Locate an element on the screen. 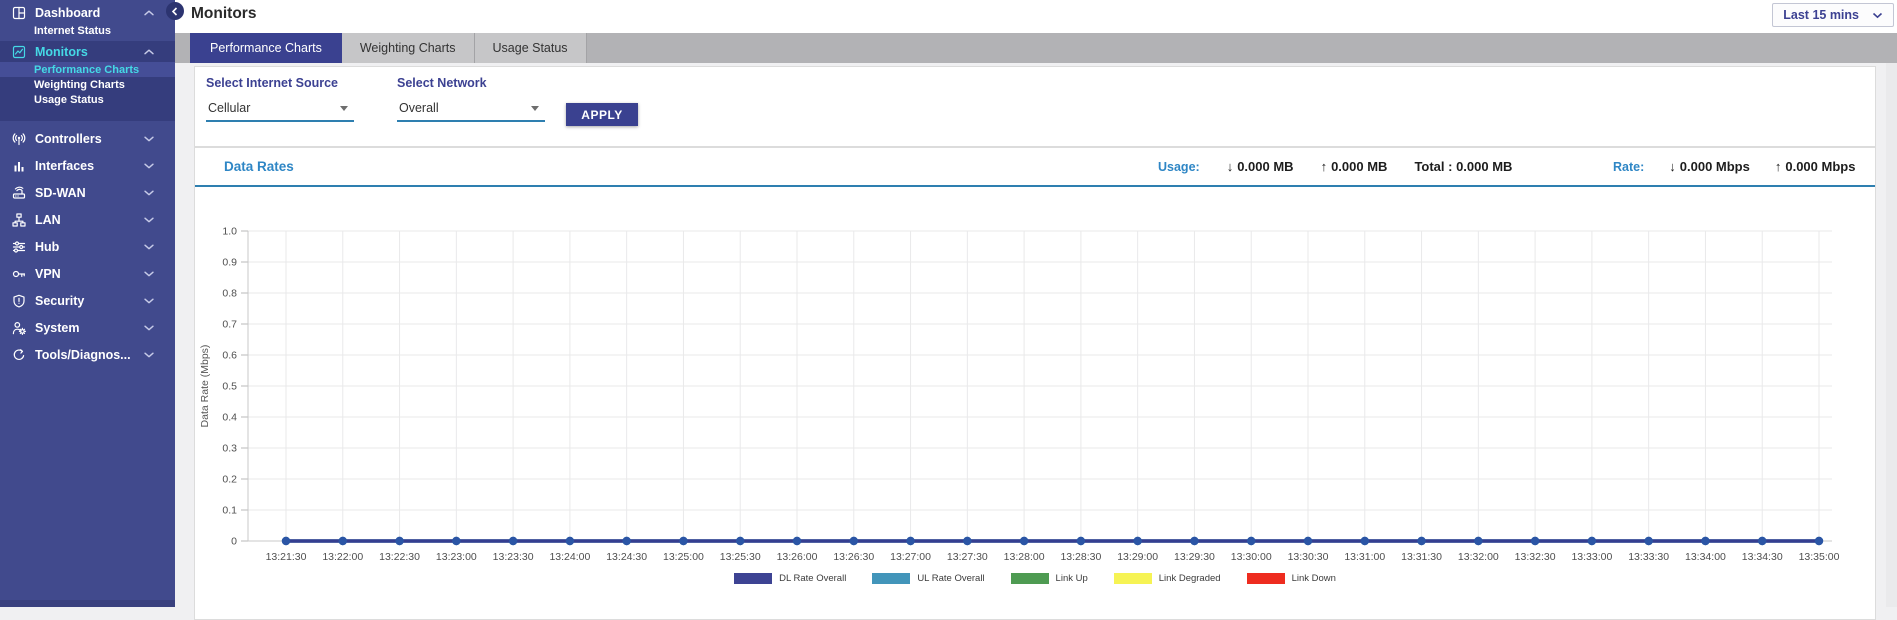  sidebar-section-controllers: Controllers is located at coordinates (87, 139).